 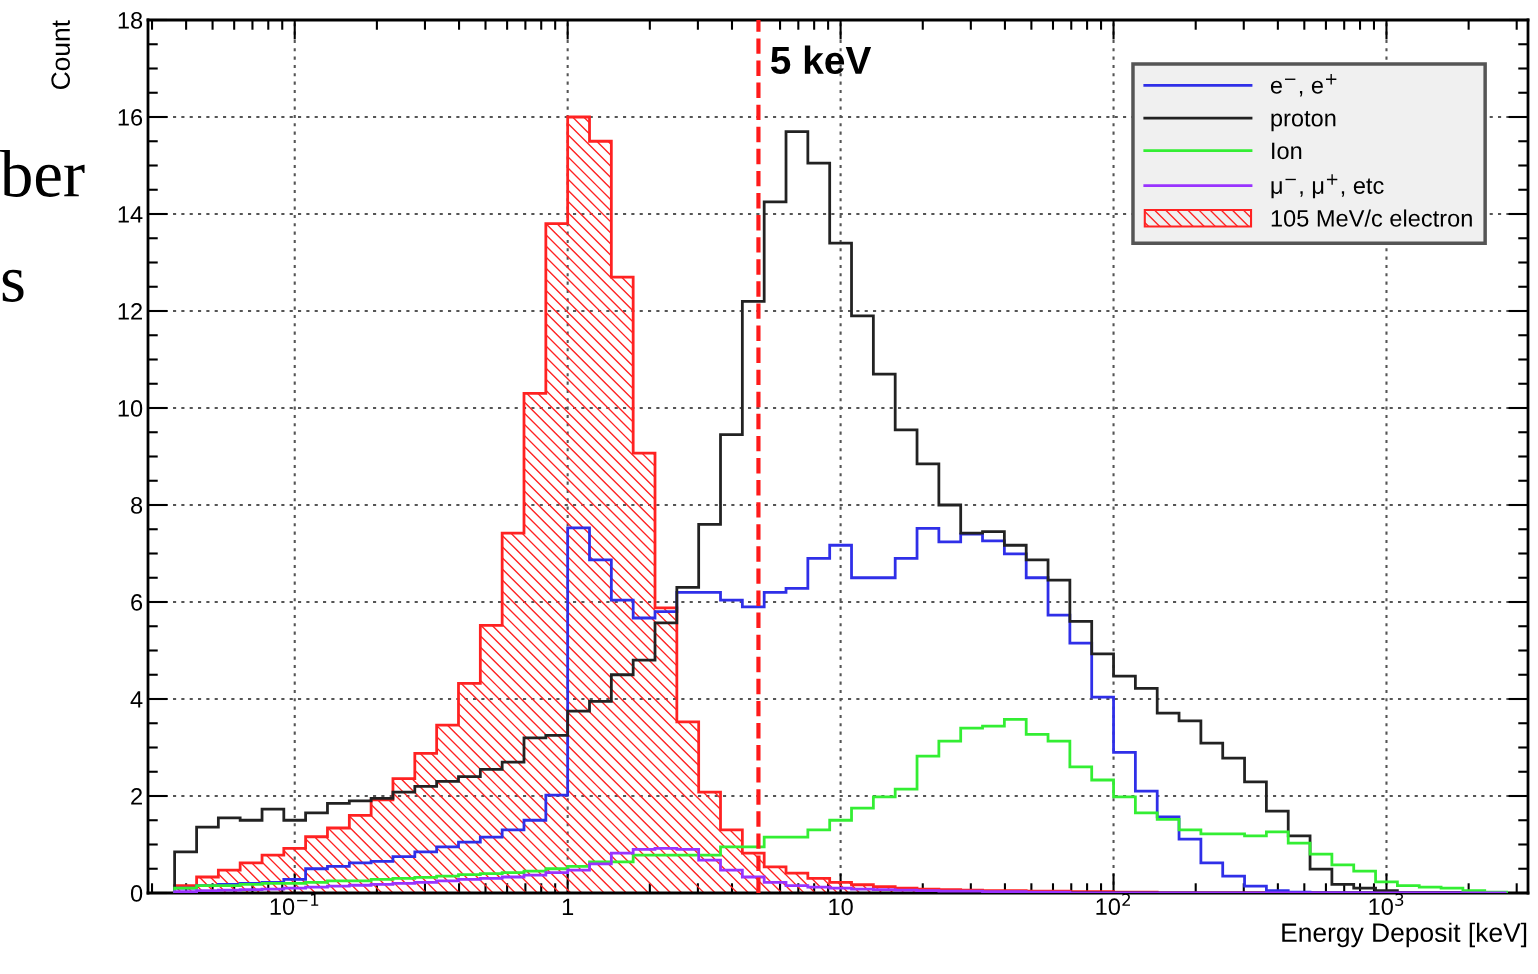 I want to click on legend-label: Ion, so click(x=1287, y=151).